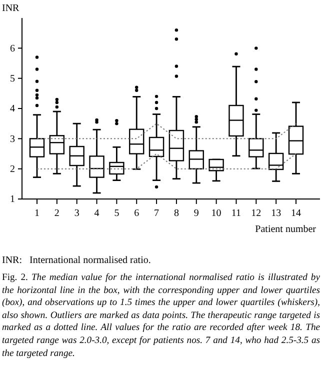 The height and width of the screenshot is (377, 323). I want to click on x-tick-label: 1, so click(37, 213).